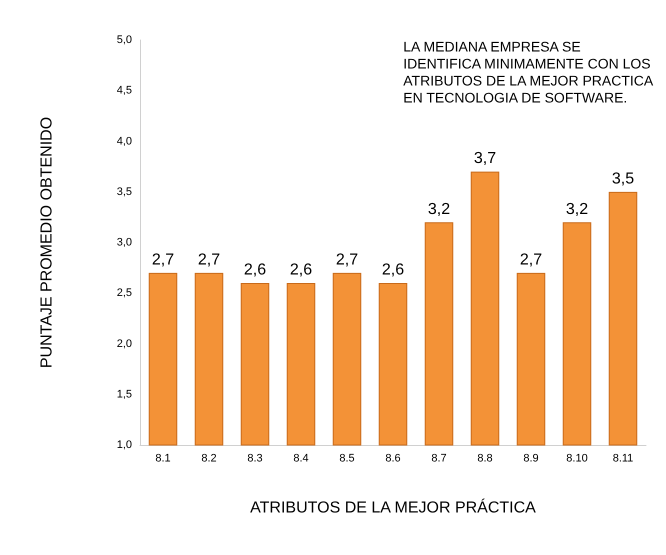  I want to click on y-tick-label: 2,5, so click(124, 293).